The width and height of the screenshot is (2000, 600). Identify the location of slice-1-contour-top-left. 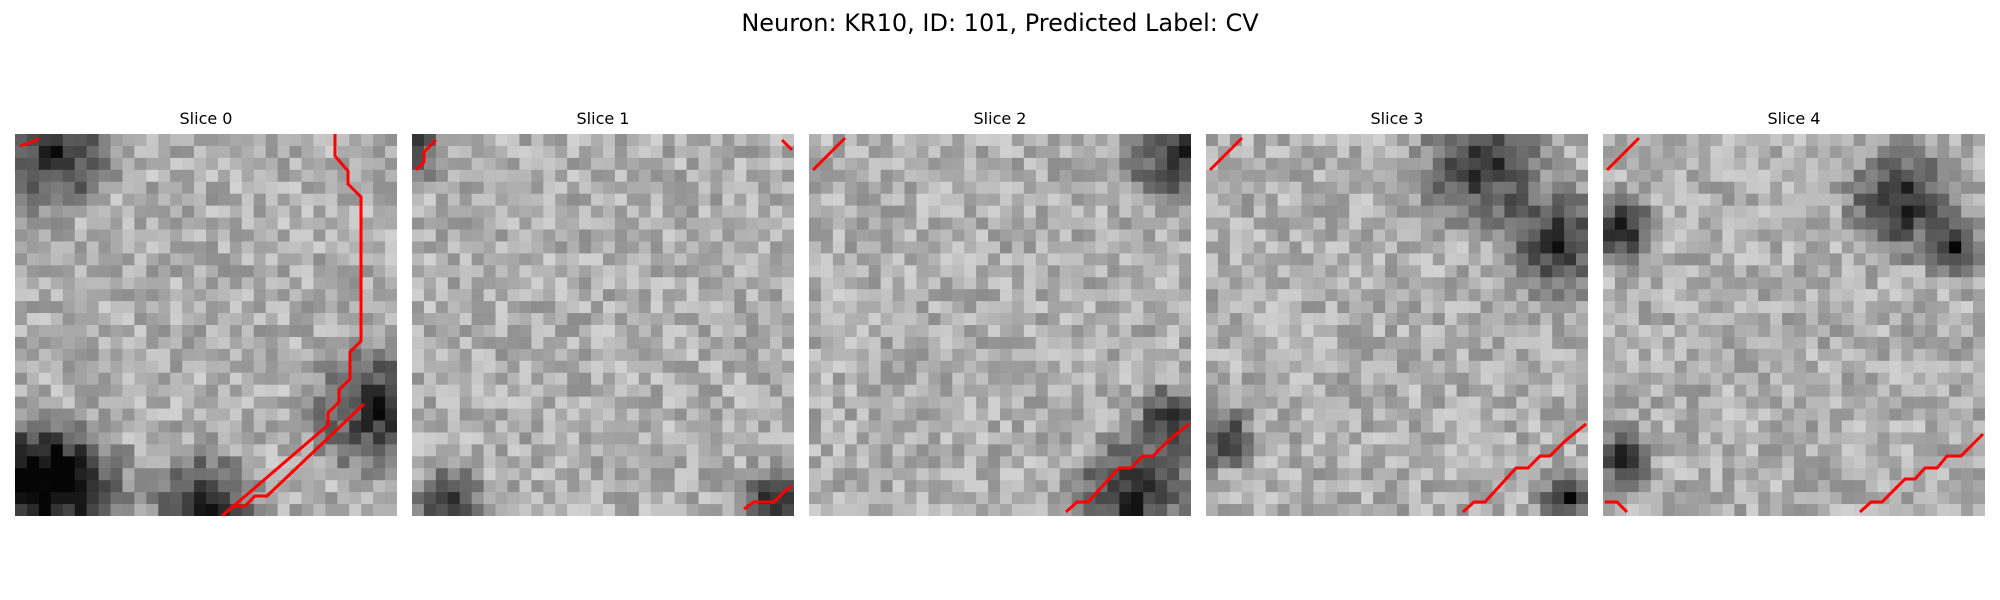
(426, 155).